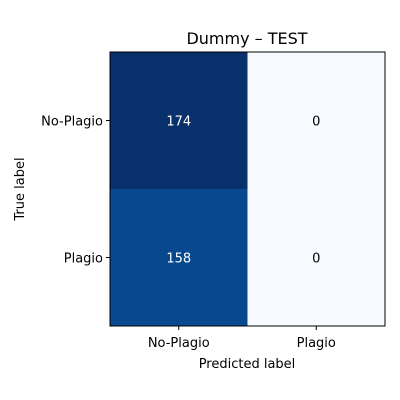 This screenshot has width=400, height=400. I want to click on cell-value-r1-c1: 0, so click(316, 259).